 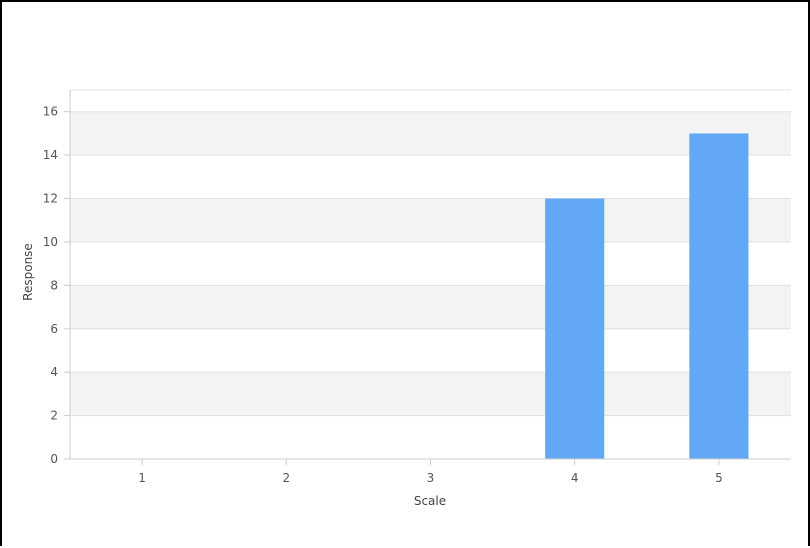 What do you see at coordinates (286, 478) in the screenshot?
I see `x-tick-label: 2` at bounding box center [286, 478].